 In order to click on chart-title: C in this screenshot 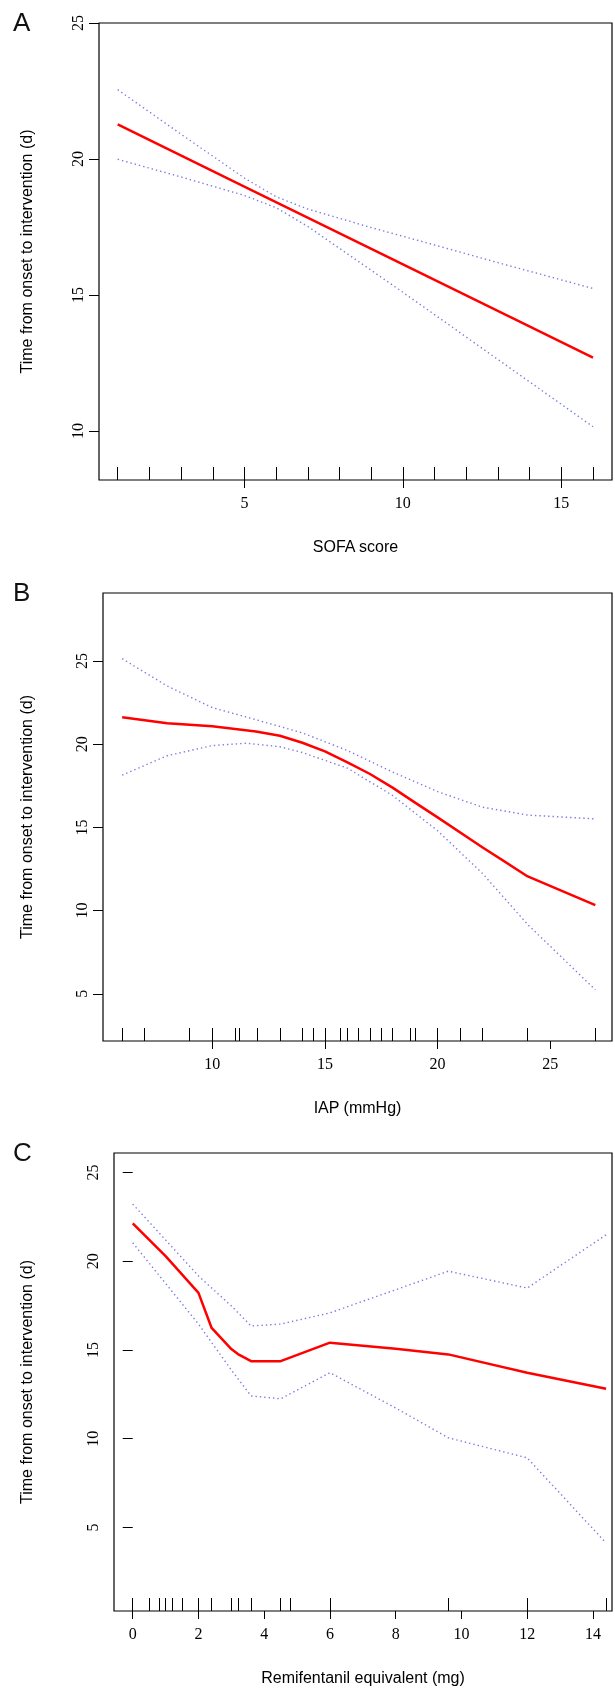, I will do `click(22, 1152)`.